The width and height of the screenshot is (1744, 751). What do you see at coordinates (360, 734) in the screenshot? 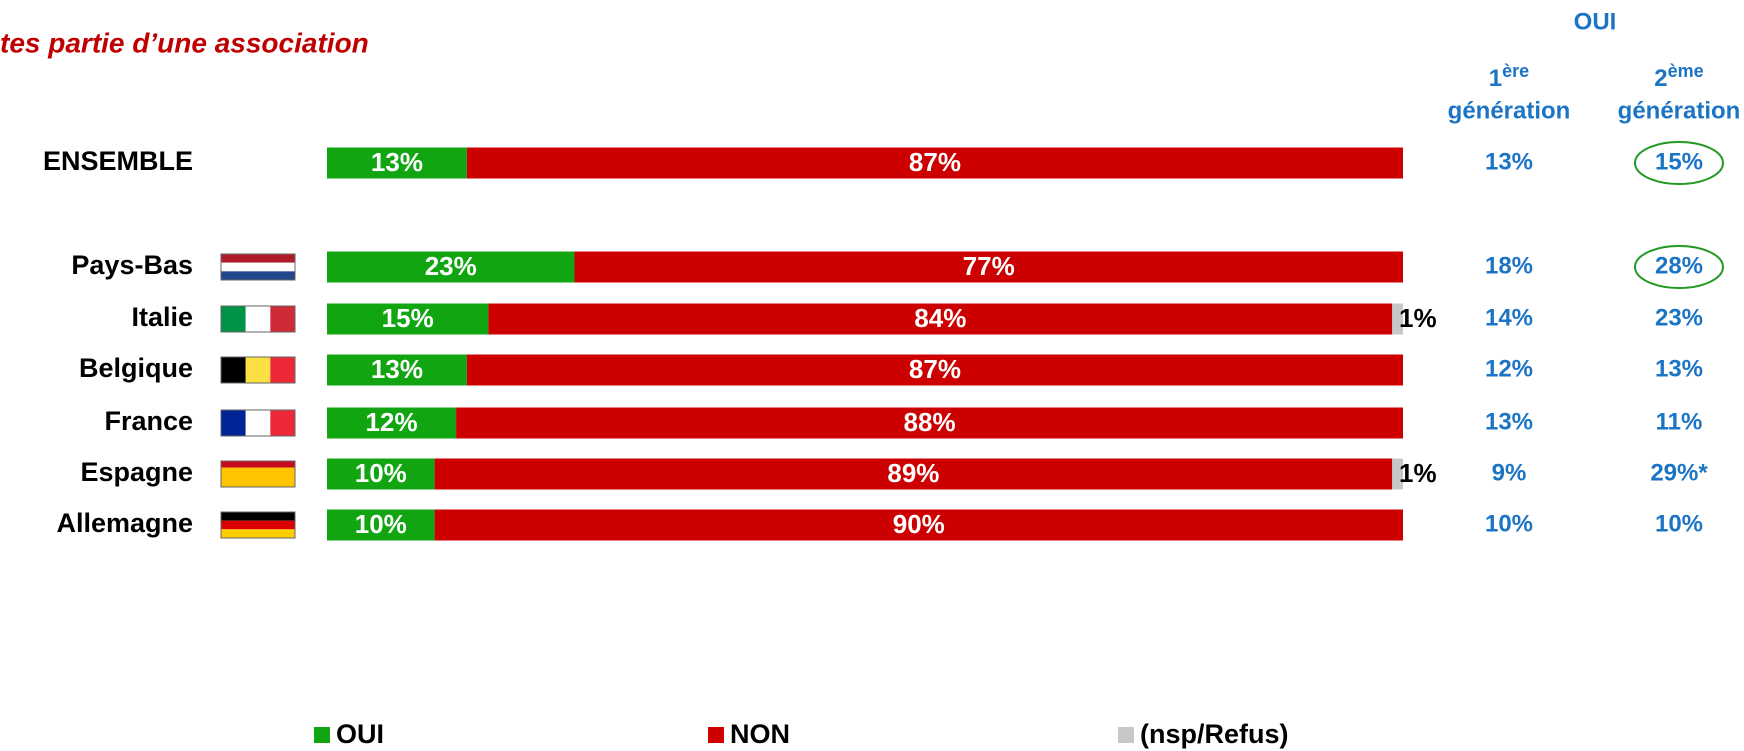
I see `legend-label: OUI` at bounding box center [360, 734].